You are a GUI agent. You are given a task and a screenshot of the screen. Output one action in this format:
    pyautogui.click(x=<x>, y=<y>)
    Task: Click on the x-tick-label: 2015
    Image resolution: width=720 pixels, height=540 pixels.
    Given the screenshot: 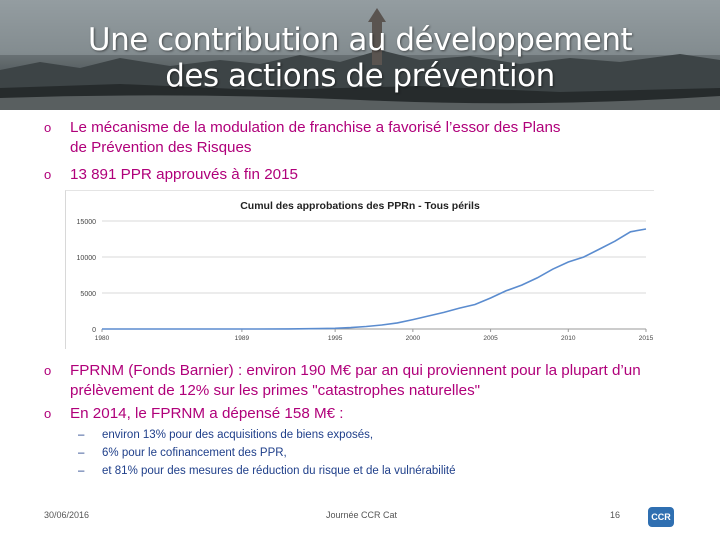 What is the action you would take?
    pyautogui.click(x=646, y=338)
    